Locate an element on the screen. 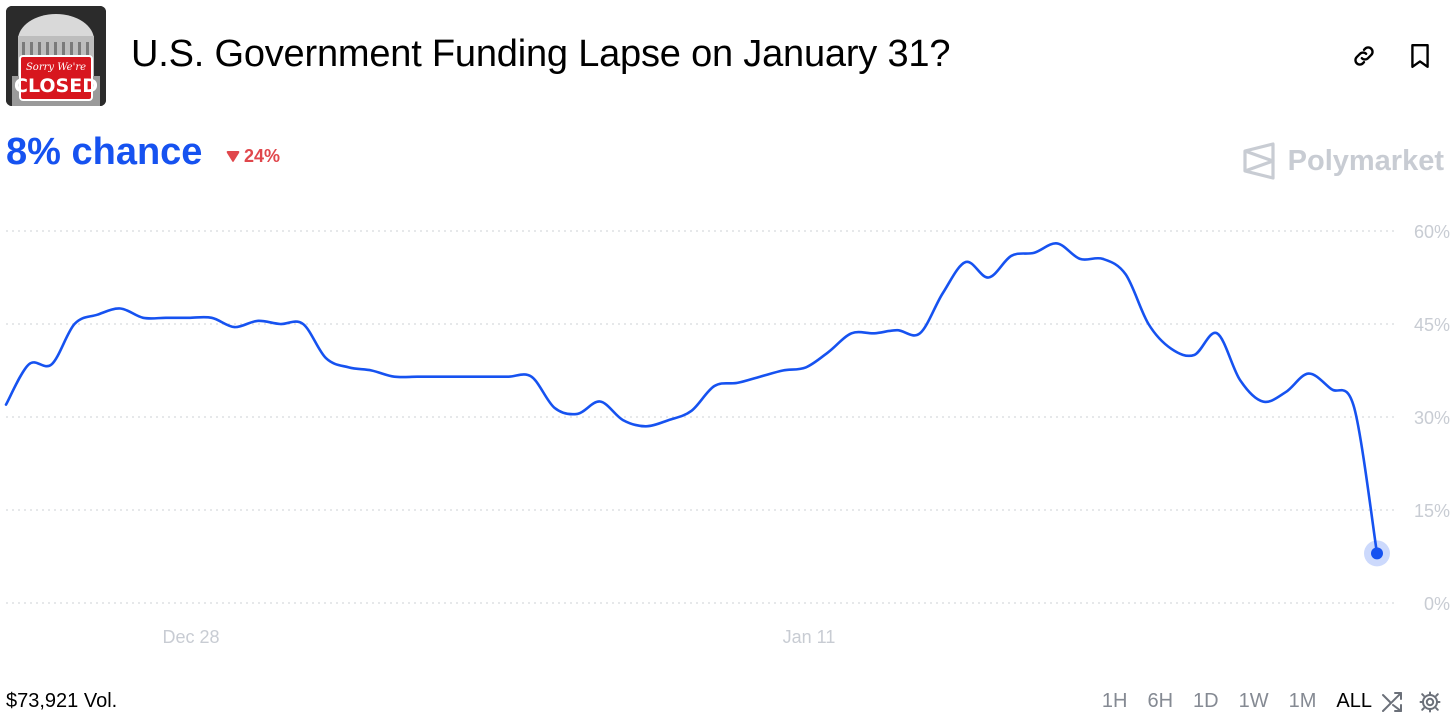 This screenshot has height=723, width=1456. chance-value: 8% chance is located at coordinates (104, 152).